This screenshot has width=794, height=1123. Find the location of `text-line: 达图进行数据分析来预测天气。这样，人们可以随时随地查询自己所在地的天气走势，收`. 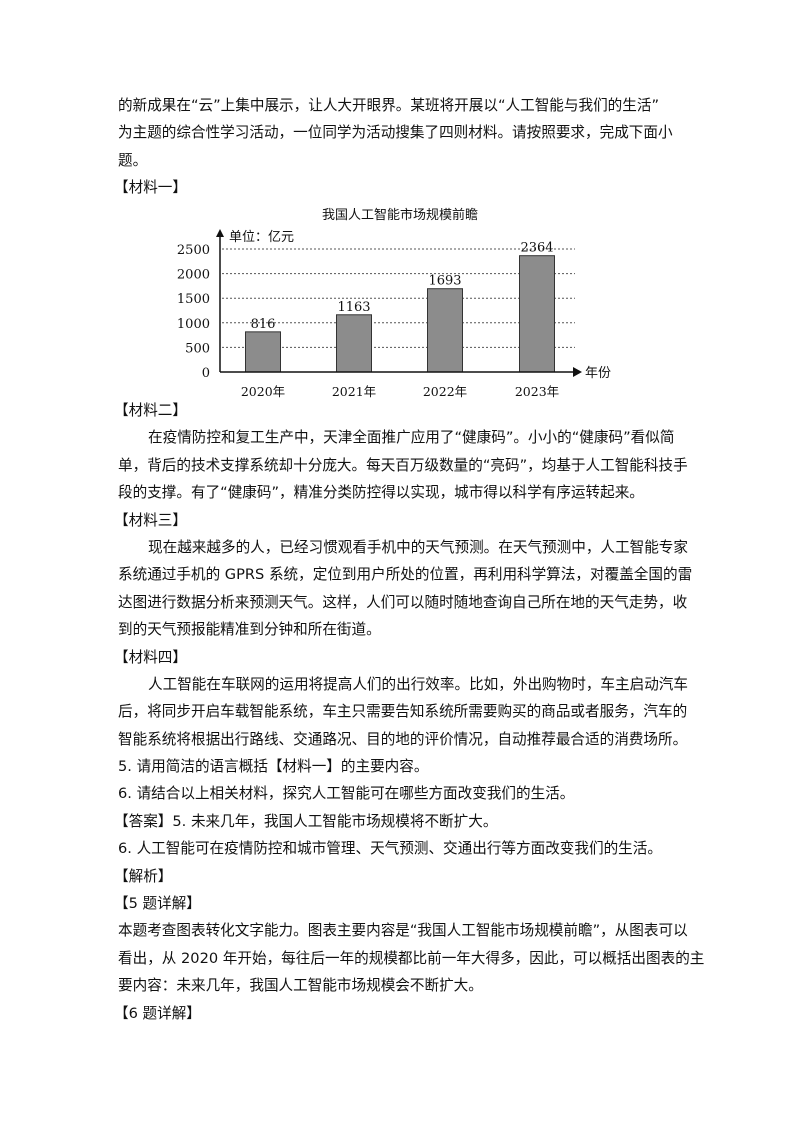

text-line: 达图进行数据分析来预测天气。这样，人们可以随时随地查询自己所在地的天气走势，收 is located at coordinates (403, 602).